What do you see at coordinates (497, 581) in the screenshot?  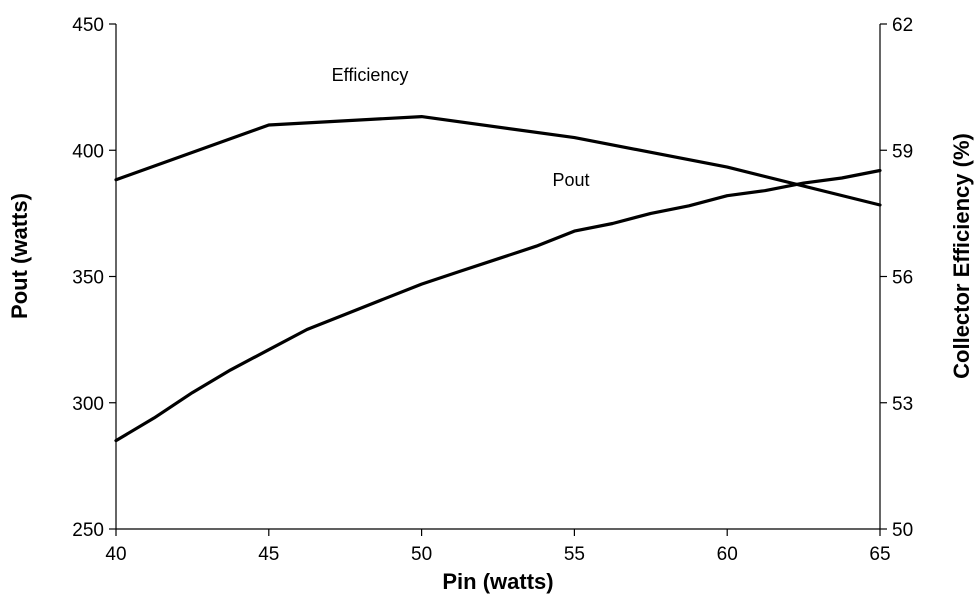 I see `x-axis-title: Pin (watts)` at bounding box center [497, 581].